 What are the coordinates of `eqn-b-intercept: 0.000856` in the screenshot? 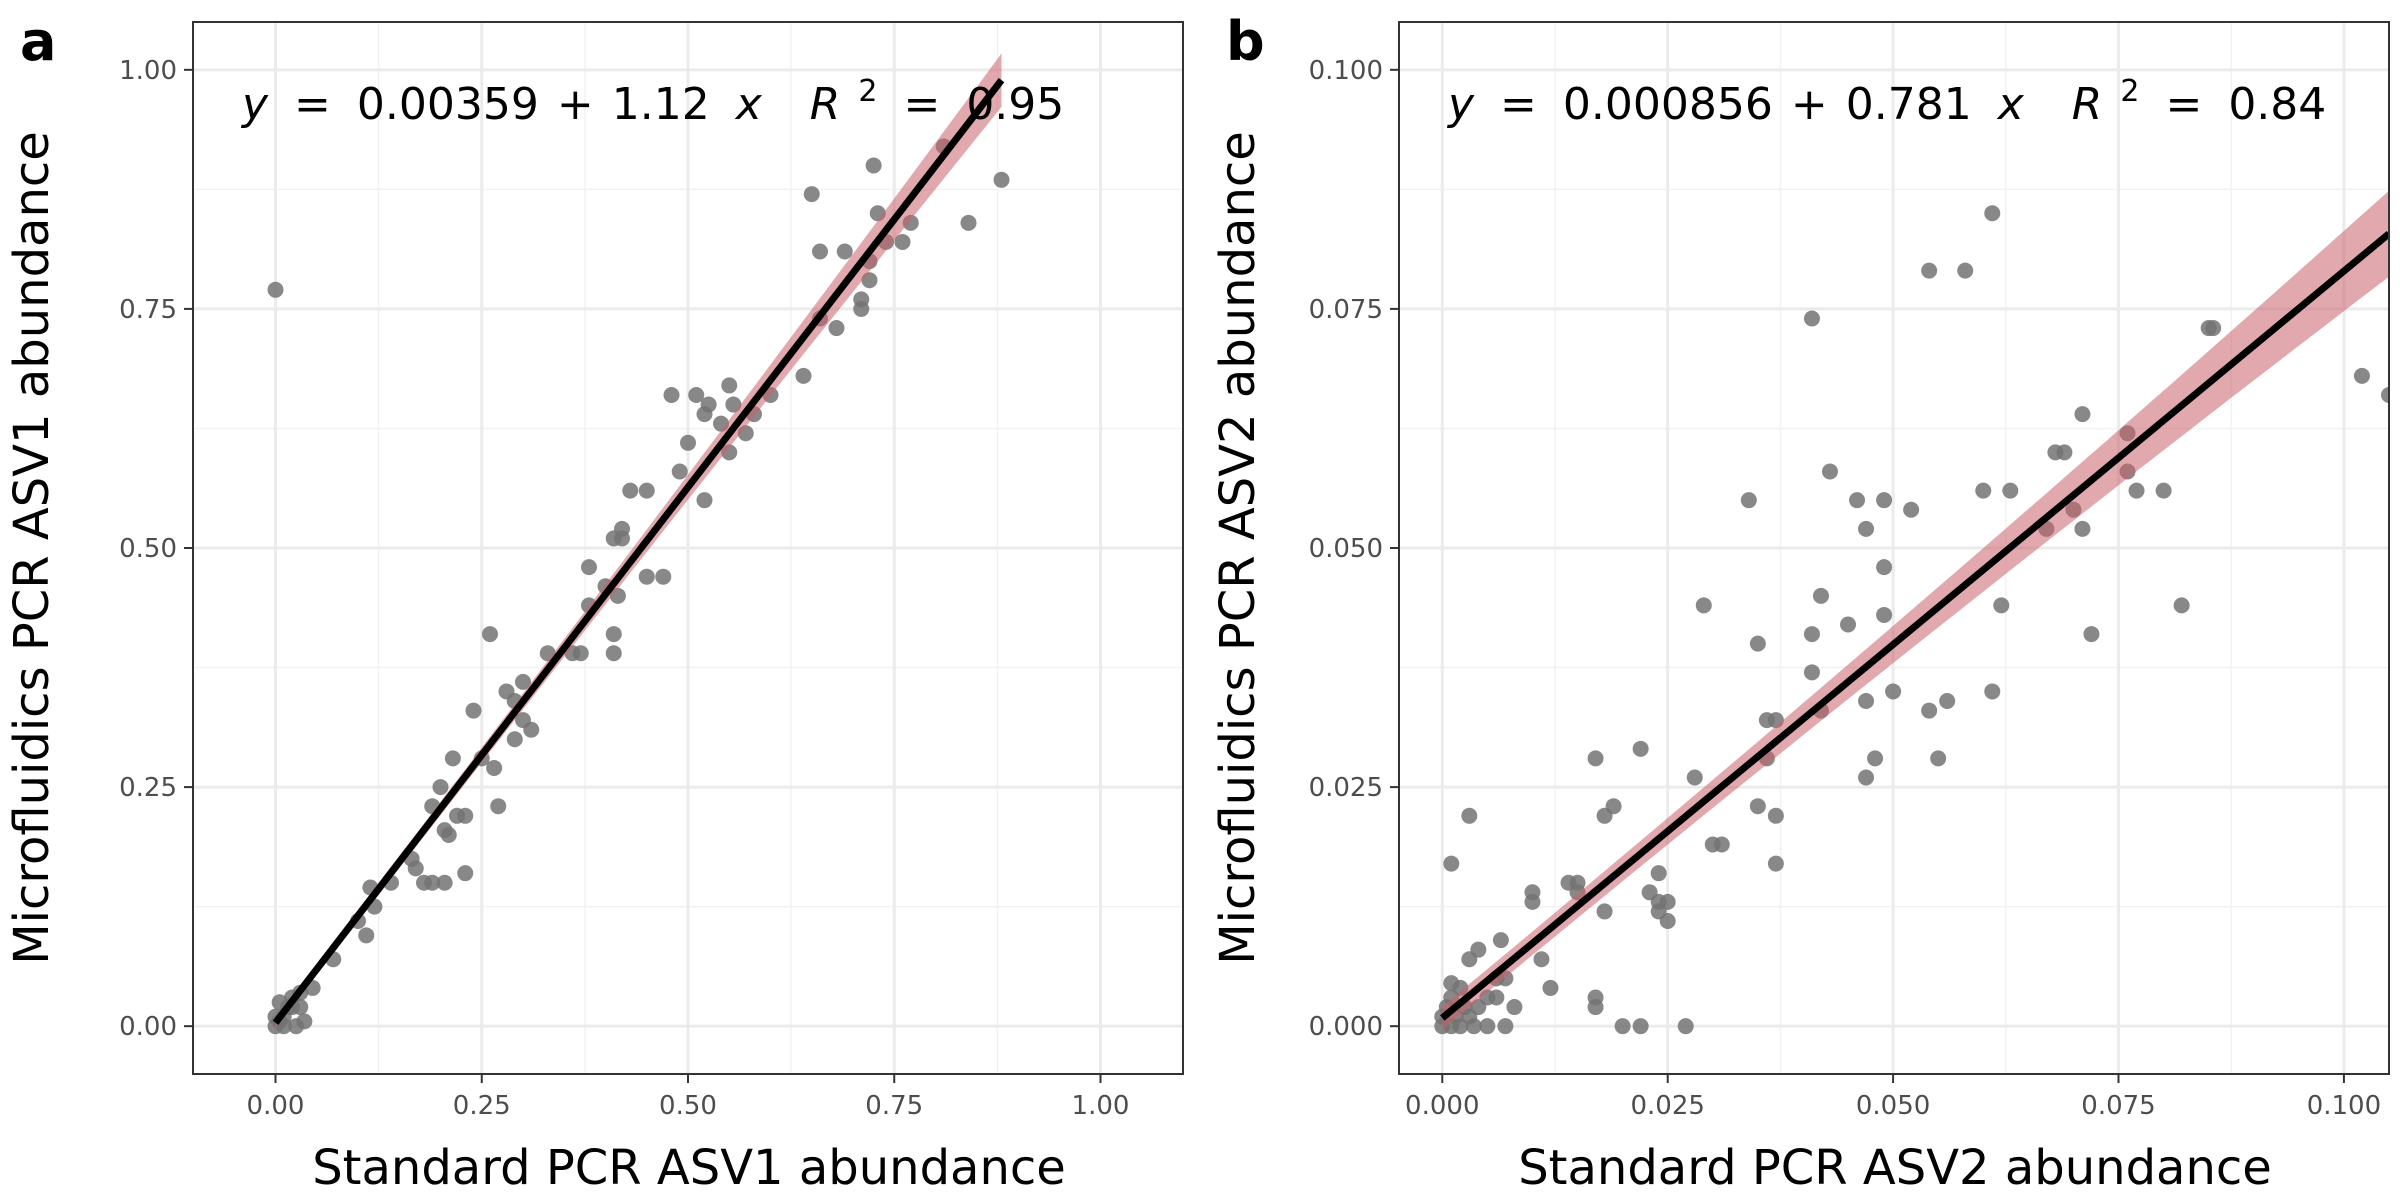 It's located at (1668, 104).